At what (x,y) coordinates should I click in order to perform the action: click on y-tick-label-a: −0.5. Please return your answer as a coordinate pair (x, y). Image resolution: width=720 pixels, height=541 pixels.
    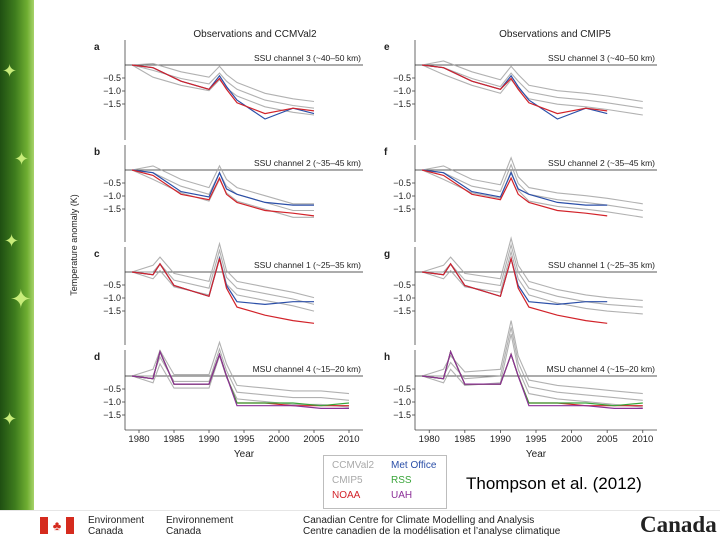
    Looking at the image, I should click on (112, 78).